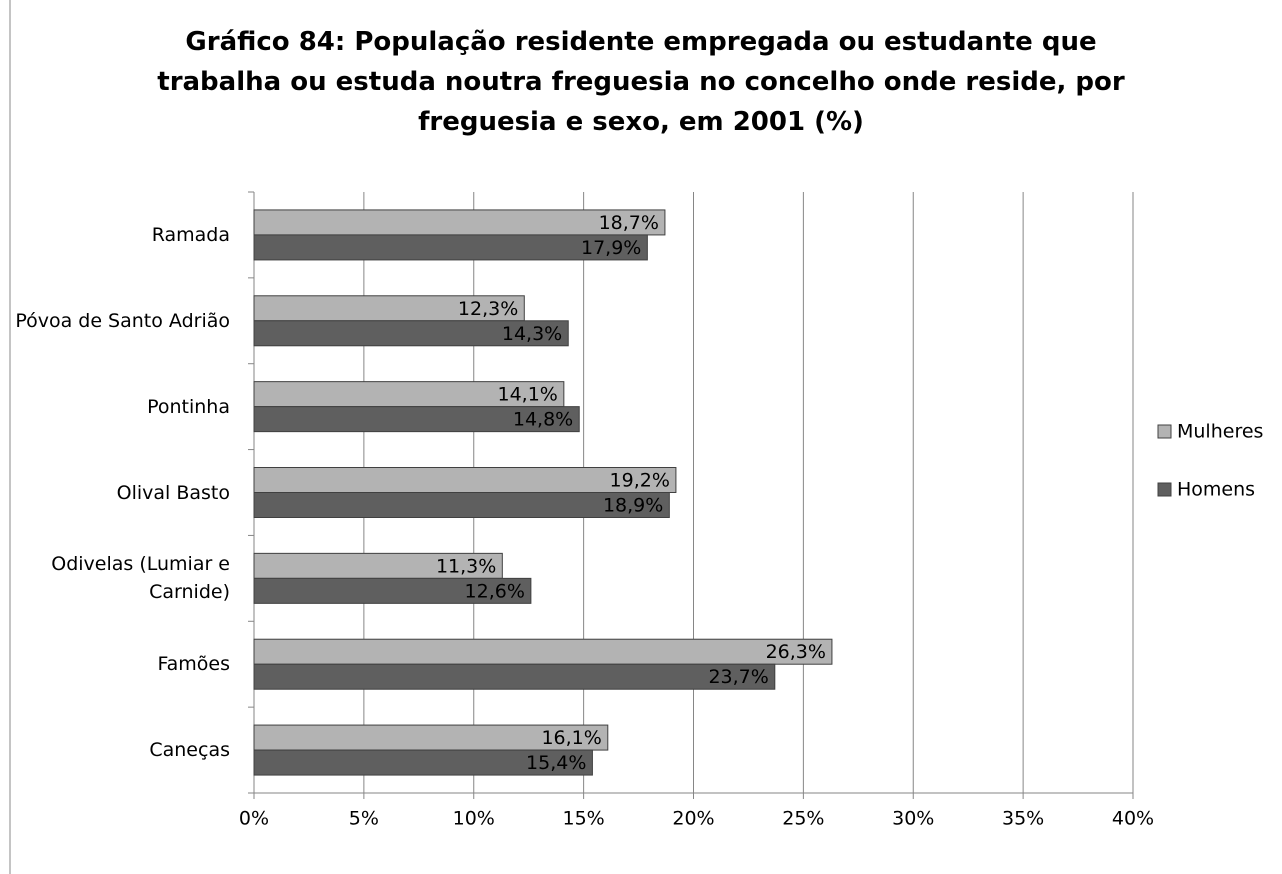  Describe the element at coordinates (527, 395) in the screenshot. I see `data-label: 14,1%` at that location.